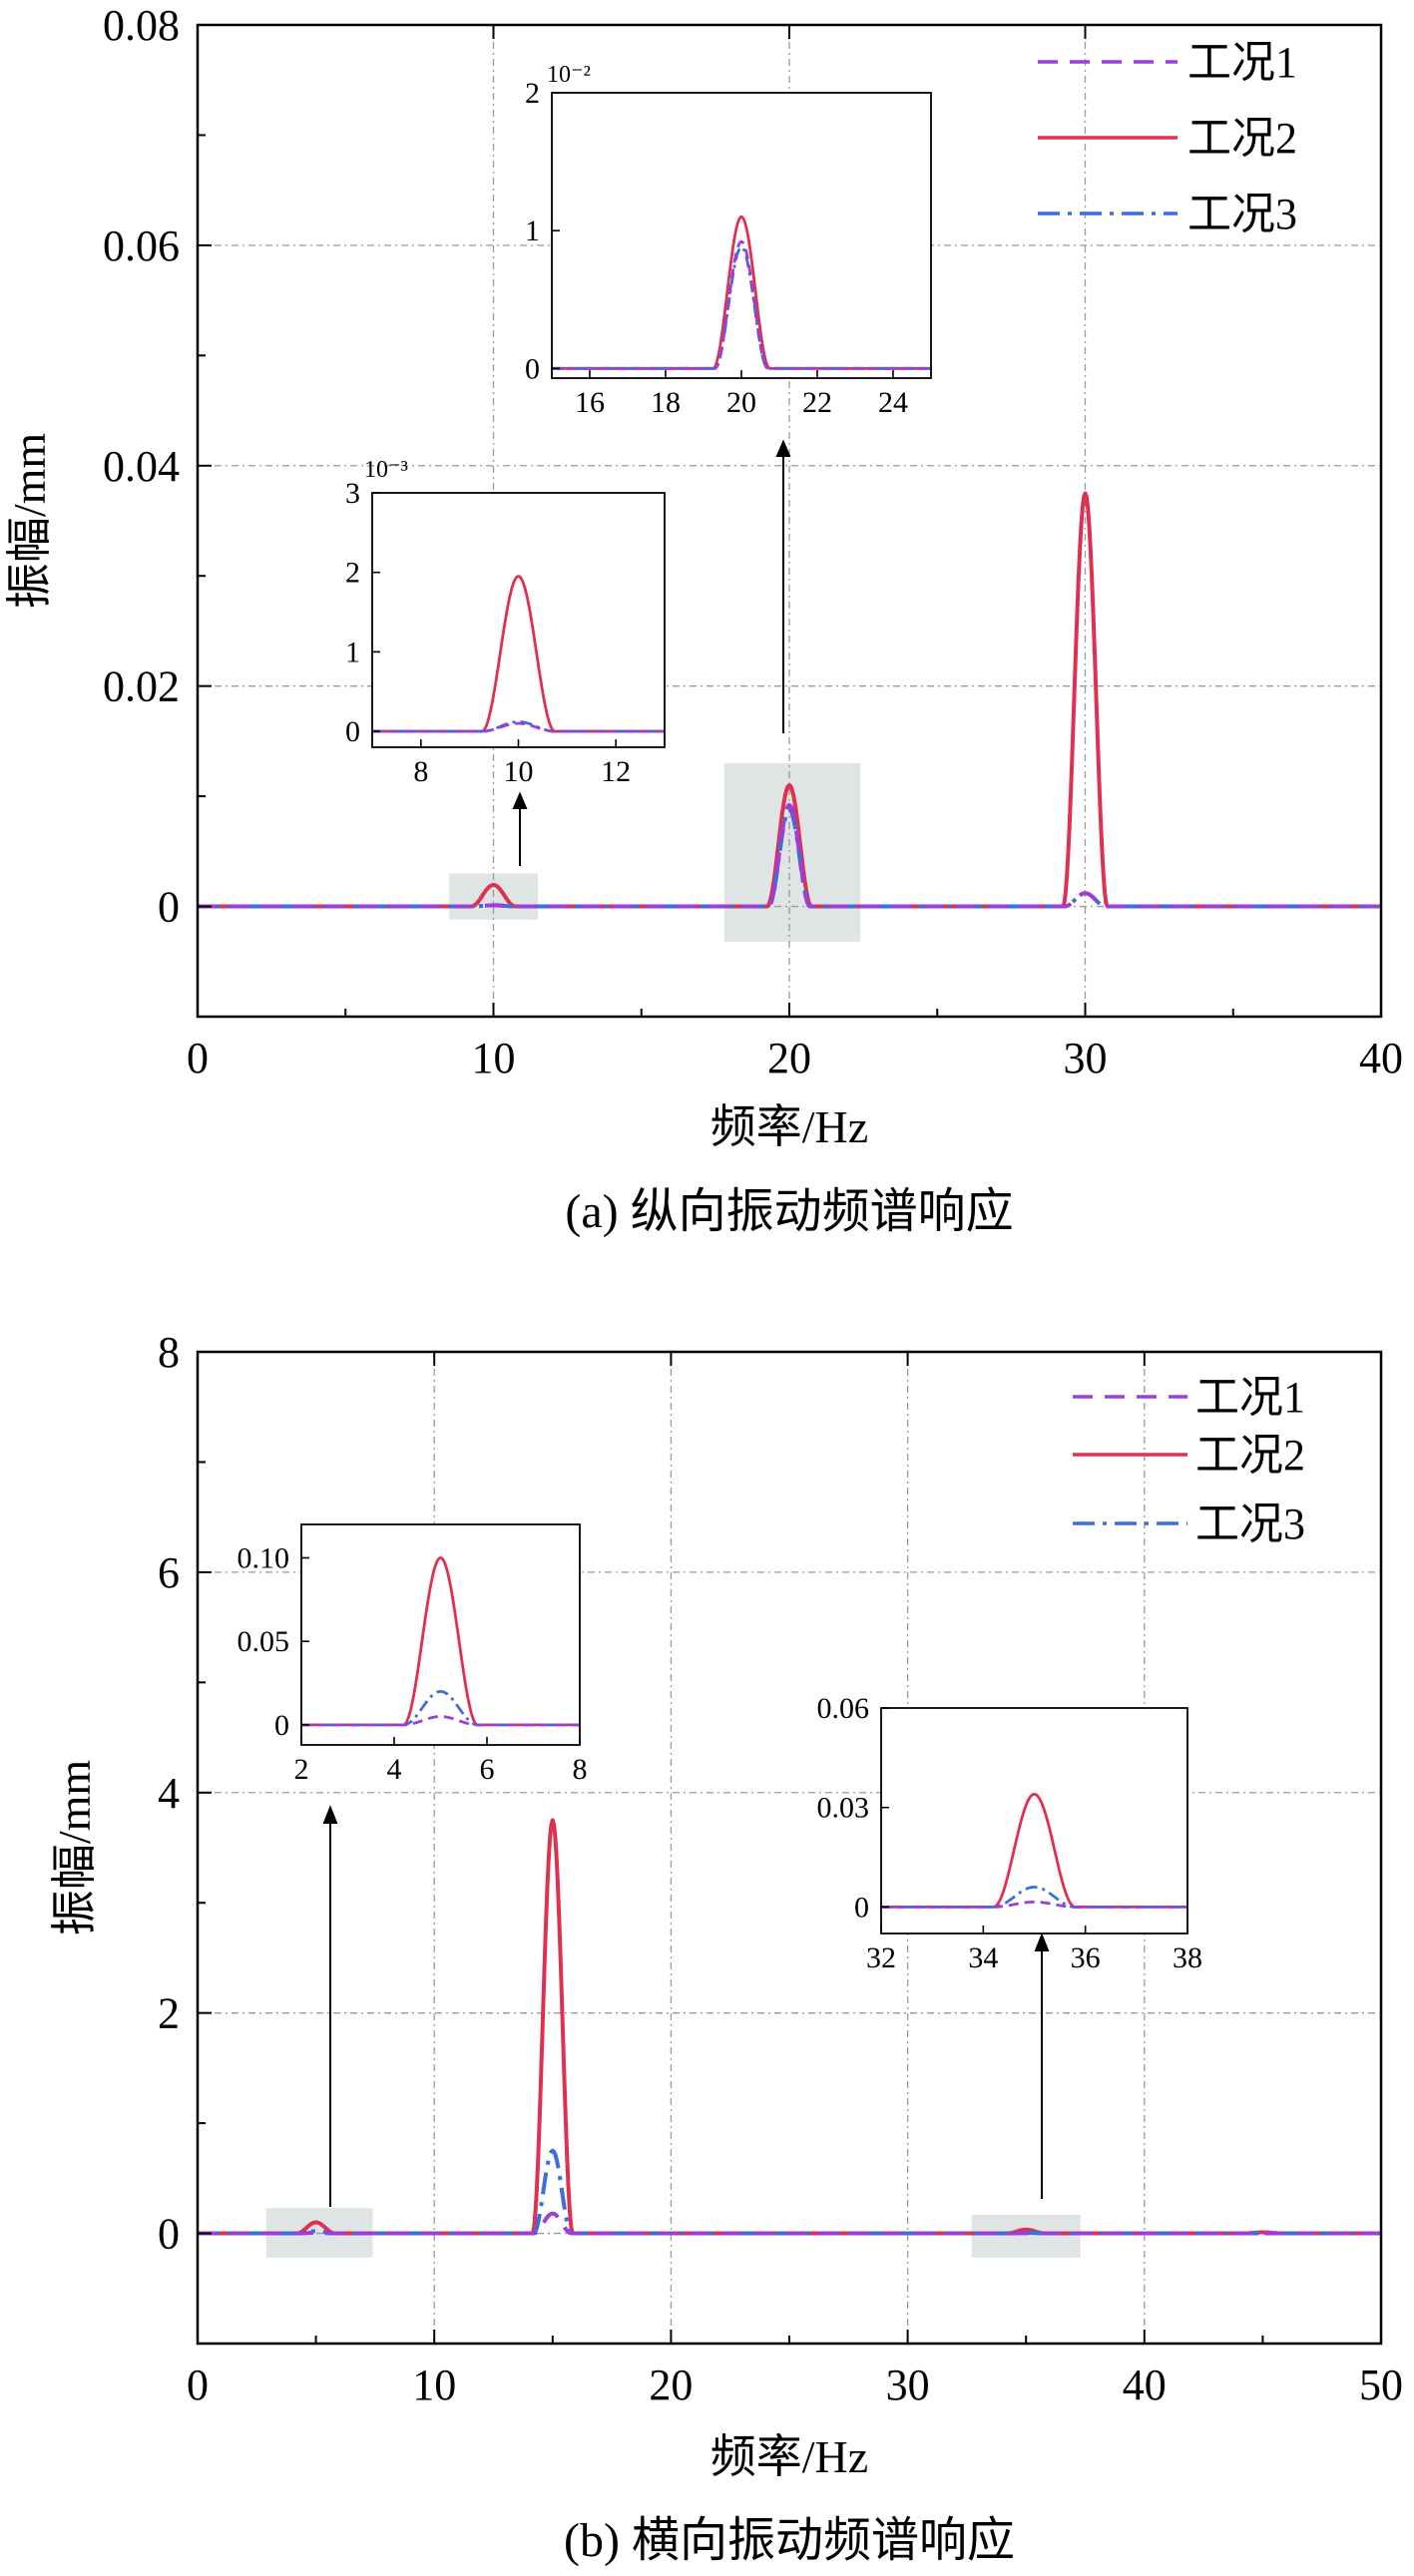 Image resolution: width=1414 pixels, height=2576 pixels. Describe the element at coordinates (141, 25) in the screenshot. I see `a-ytick-label: 0.08` at that location.